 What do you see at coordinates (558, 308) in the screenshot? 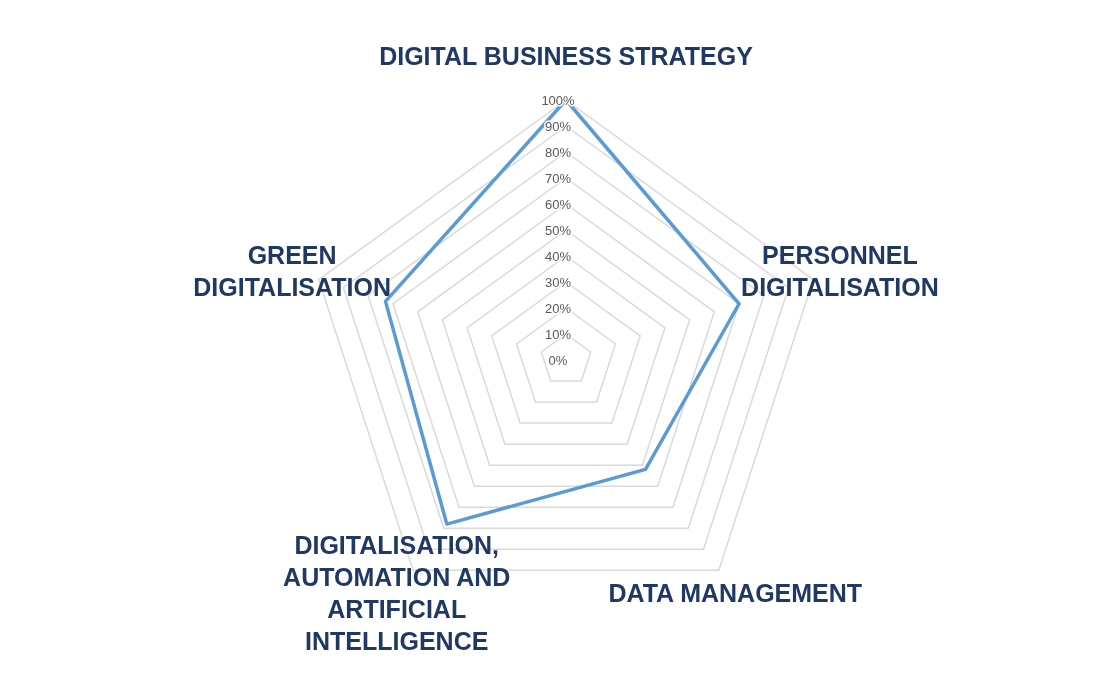
I see `y-tick-label: 20%` at bounding box center [558, 308].